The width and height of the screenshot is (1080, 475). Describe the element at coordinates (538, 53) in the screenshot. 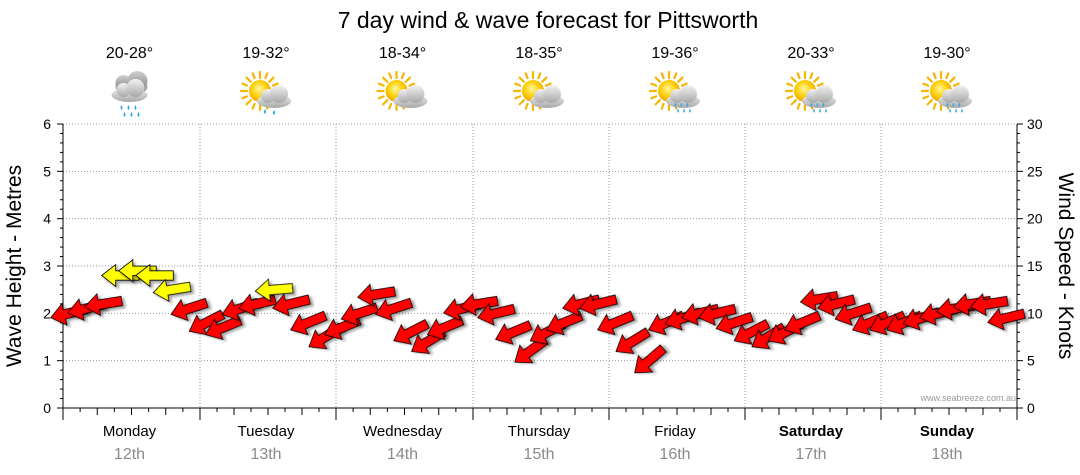

I see `temperature-range: 18-35°` at that location.